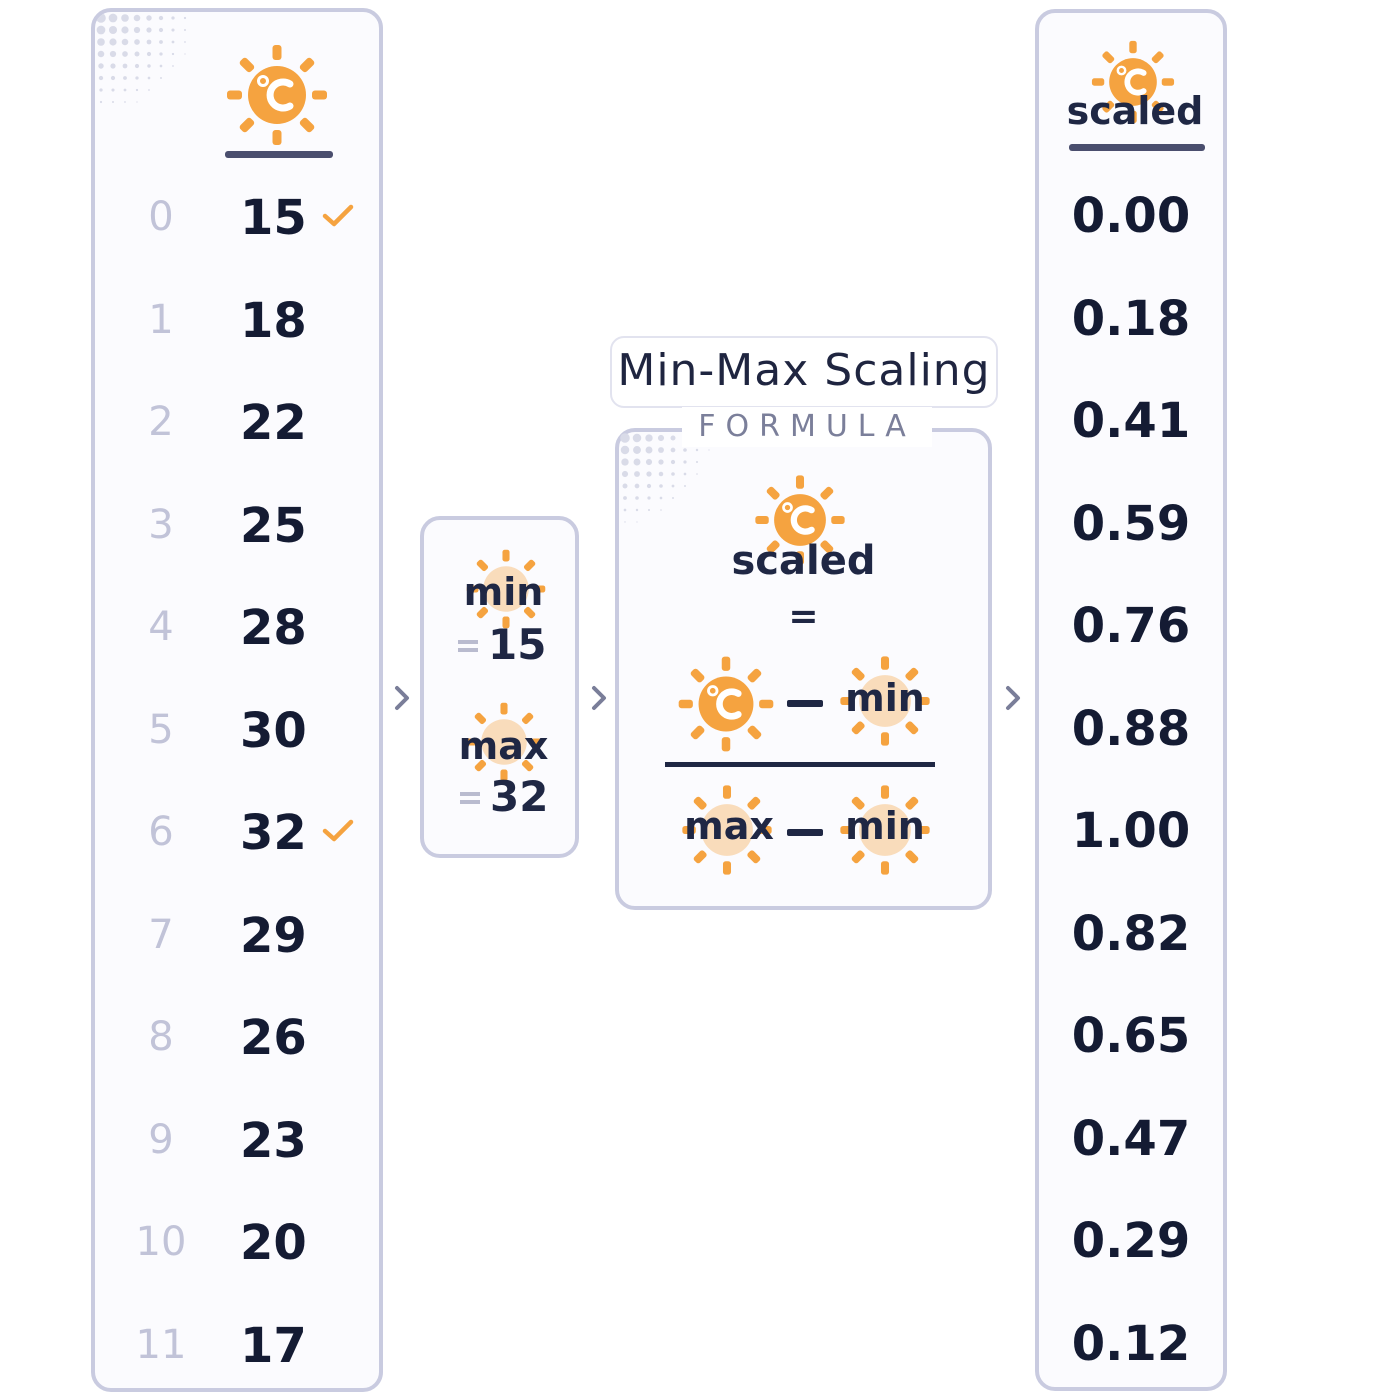  I want to click on scaled-value: 0.65, so click(1131, 1036).